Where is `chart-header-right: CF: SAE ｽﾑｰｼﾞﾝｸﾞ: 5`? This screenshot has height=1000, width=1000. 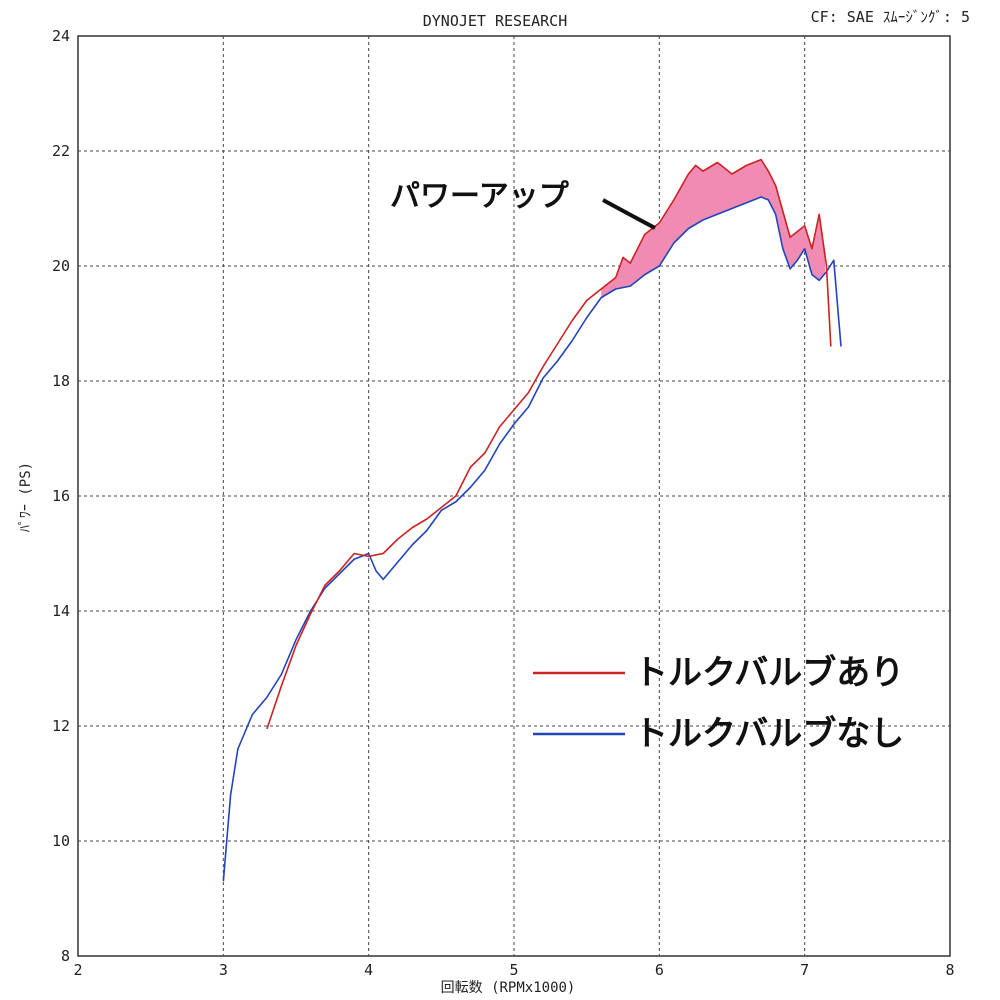 chart-header-right: CF: SAE ｽﾑｰｼﾞﾝｸﾞ: 5 is located at coordinates (890, 17).